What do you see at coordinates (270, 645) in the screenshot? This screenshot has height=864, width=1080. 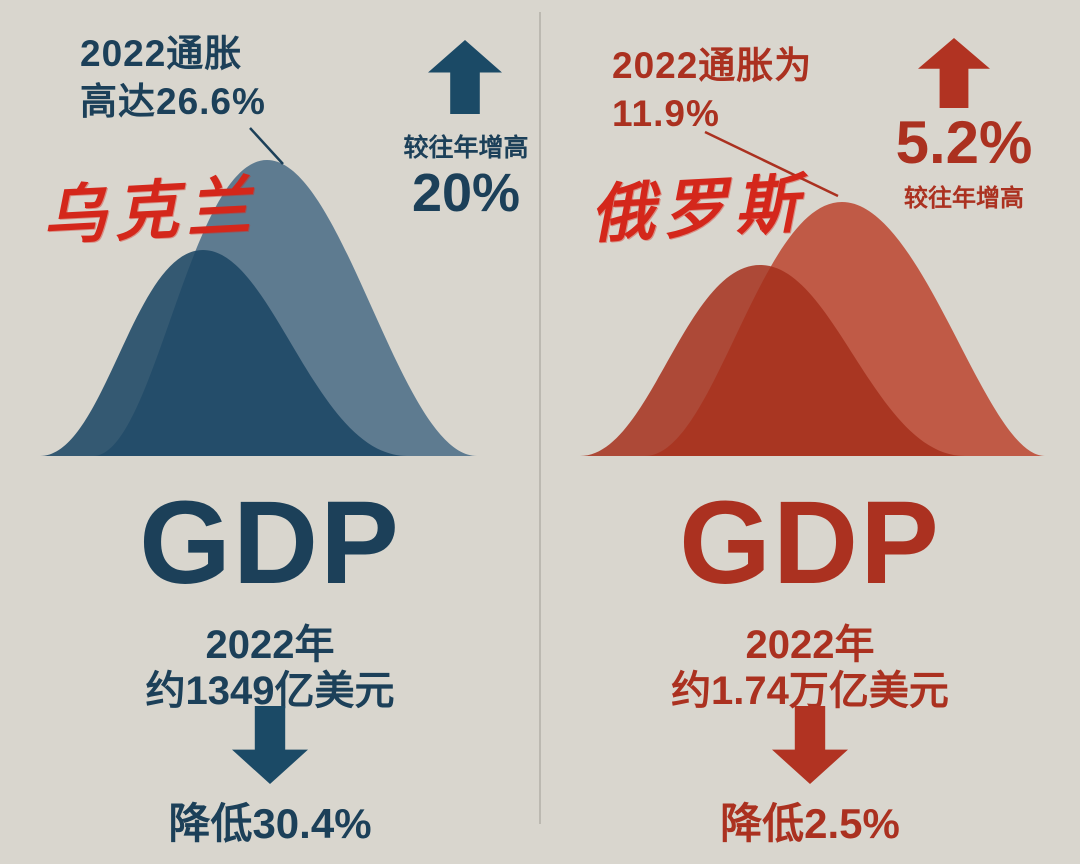 I see `ukraine-gdp-year: 2022年` at bounding box center [270, 645].